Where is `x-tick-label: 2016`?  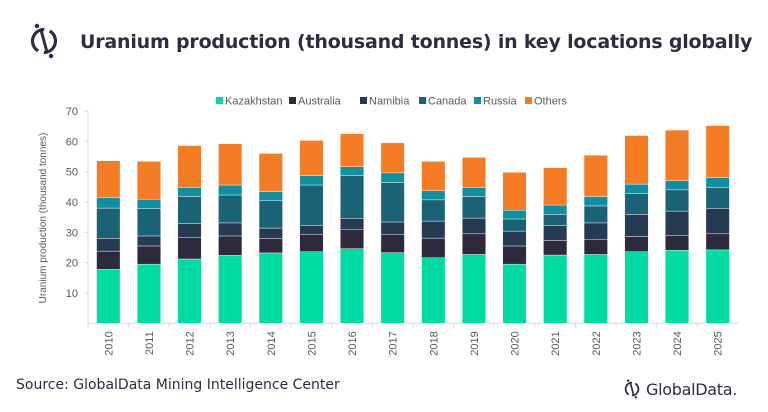
x-tick-label: 2016 is located at coordinates (353, 343).